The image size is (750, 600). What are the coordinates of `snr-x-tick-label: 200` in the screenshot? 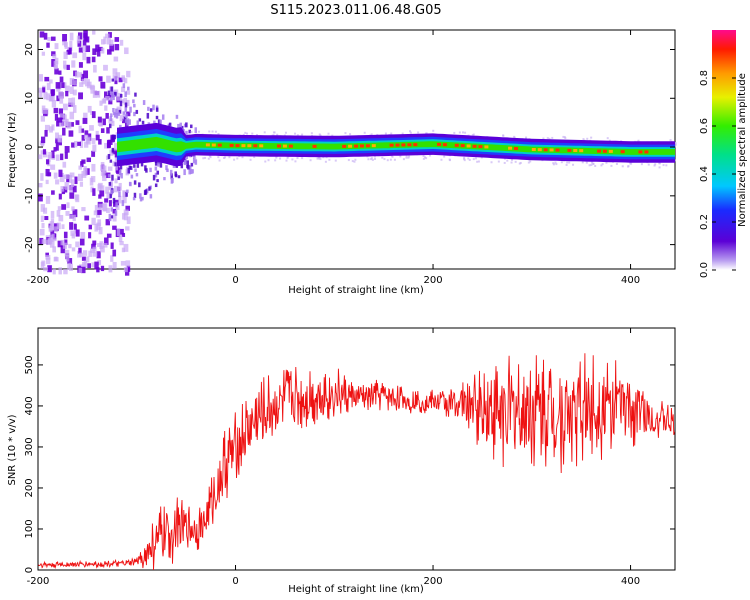 It's located at (432, 581).